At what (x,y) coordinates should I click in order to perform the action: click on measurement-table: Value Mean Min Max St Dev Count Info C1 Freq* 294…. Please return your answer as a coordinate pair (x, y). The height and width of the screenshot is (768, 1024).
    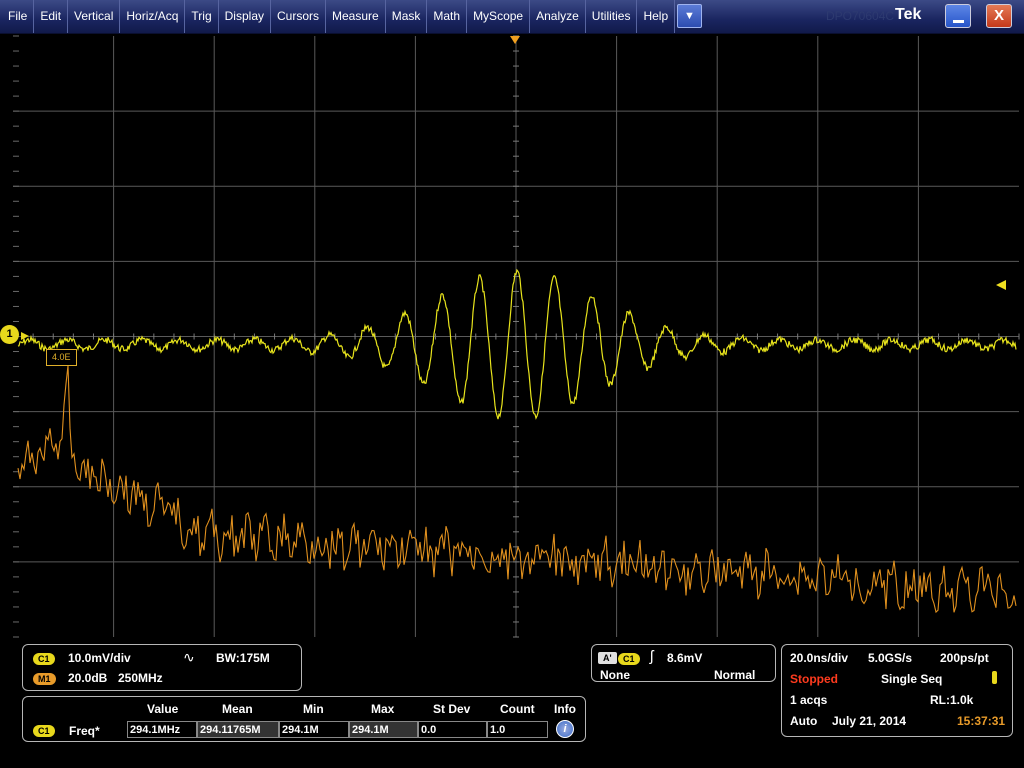
    Looking at the image, I should click on (305, 720).